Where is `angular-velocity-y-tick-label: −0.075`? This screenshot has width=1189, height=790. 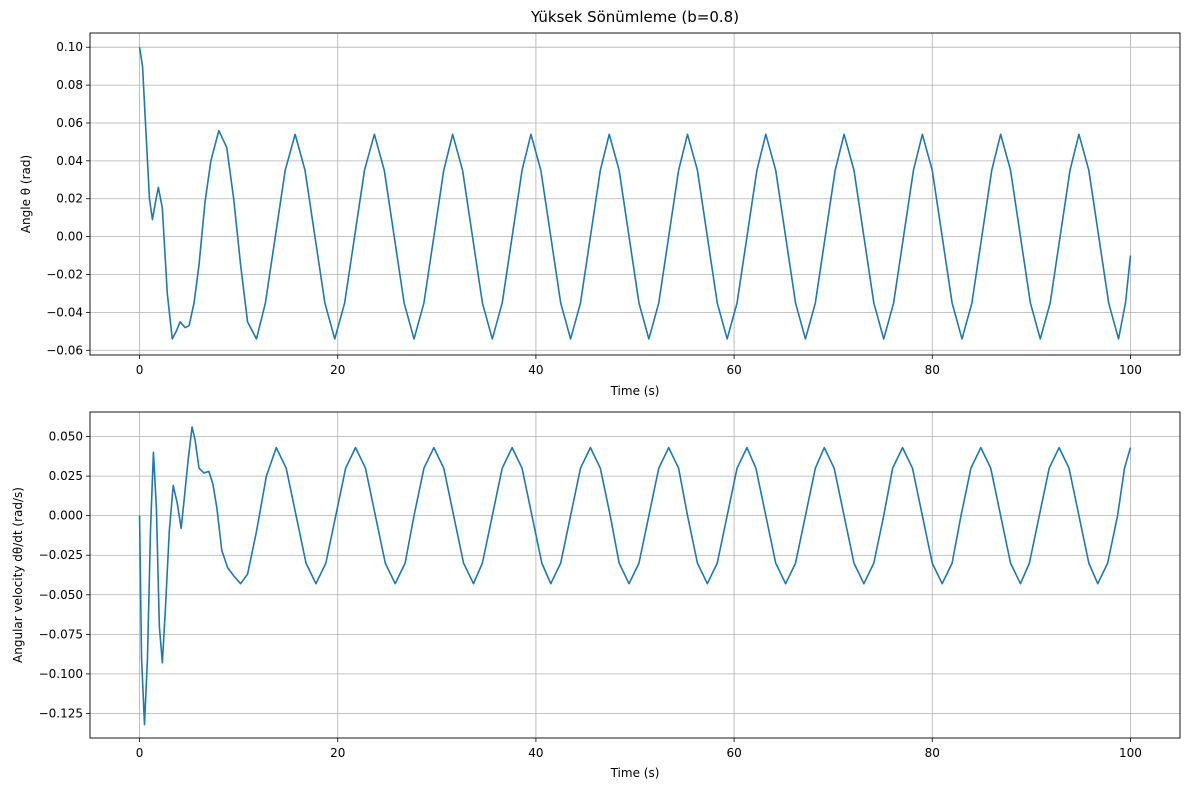 angular-velocity-y-tick-label: −0.075 is located at coordinates (61, 634).